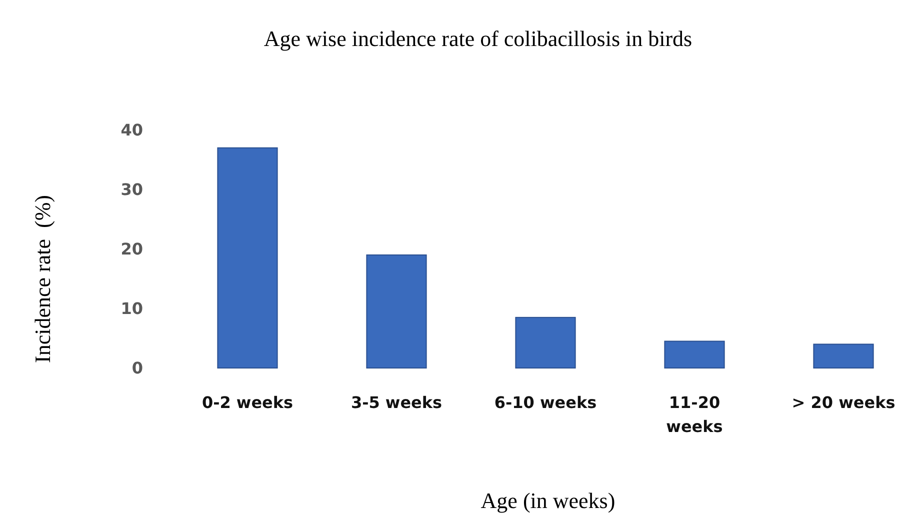 Image resolution: width=916 pixels, height=518 pixels. What do you see at coordinates (131, 308) in the screenshot?
I see `y-tick-label: 10` at bounding box center [131, 308].